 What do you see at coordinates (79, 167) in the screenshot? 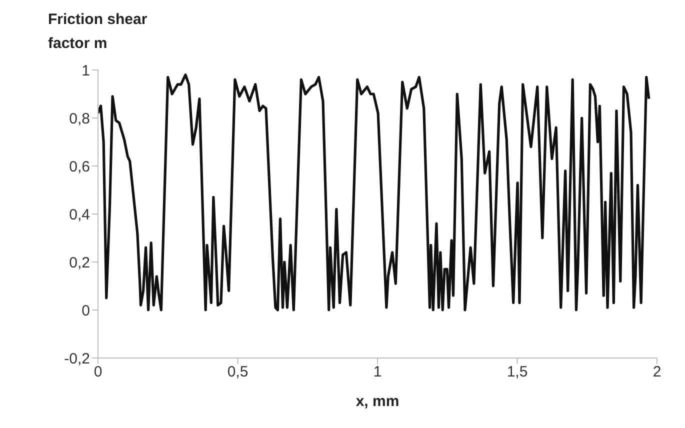
I see `y-tick-label: 0,6` at bounding box center [79, 167].